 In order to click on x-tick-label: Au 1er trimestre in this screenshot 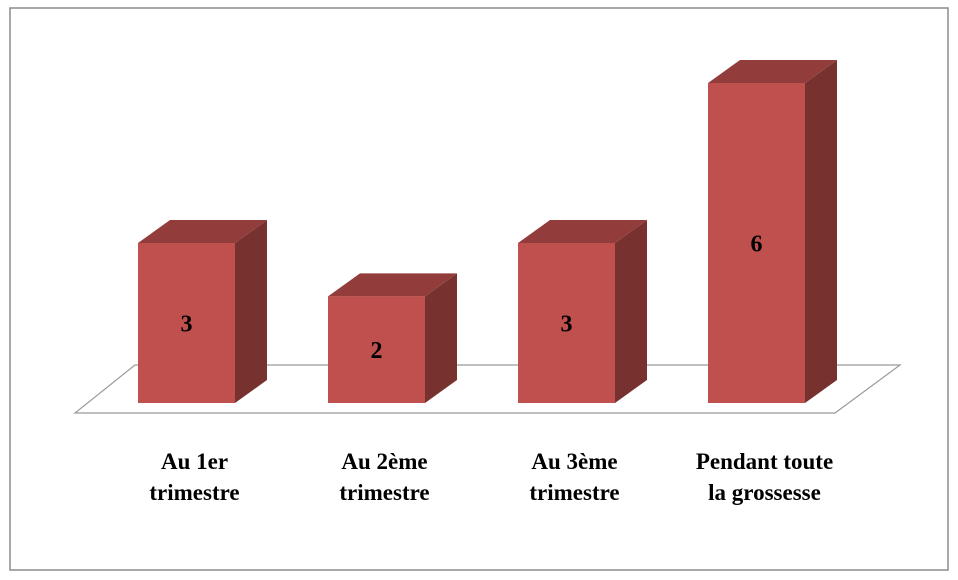, I will do `click(194, 477)`.